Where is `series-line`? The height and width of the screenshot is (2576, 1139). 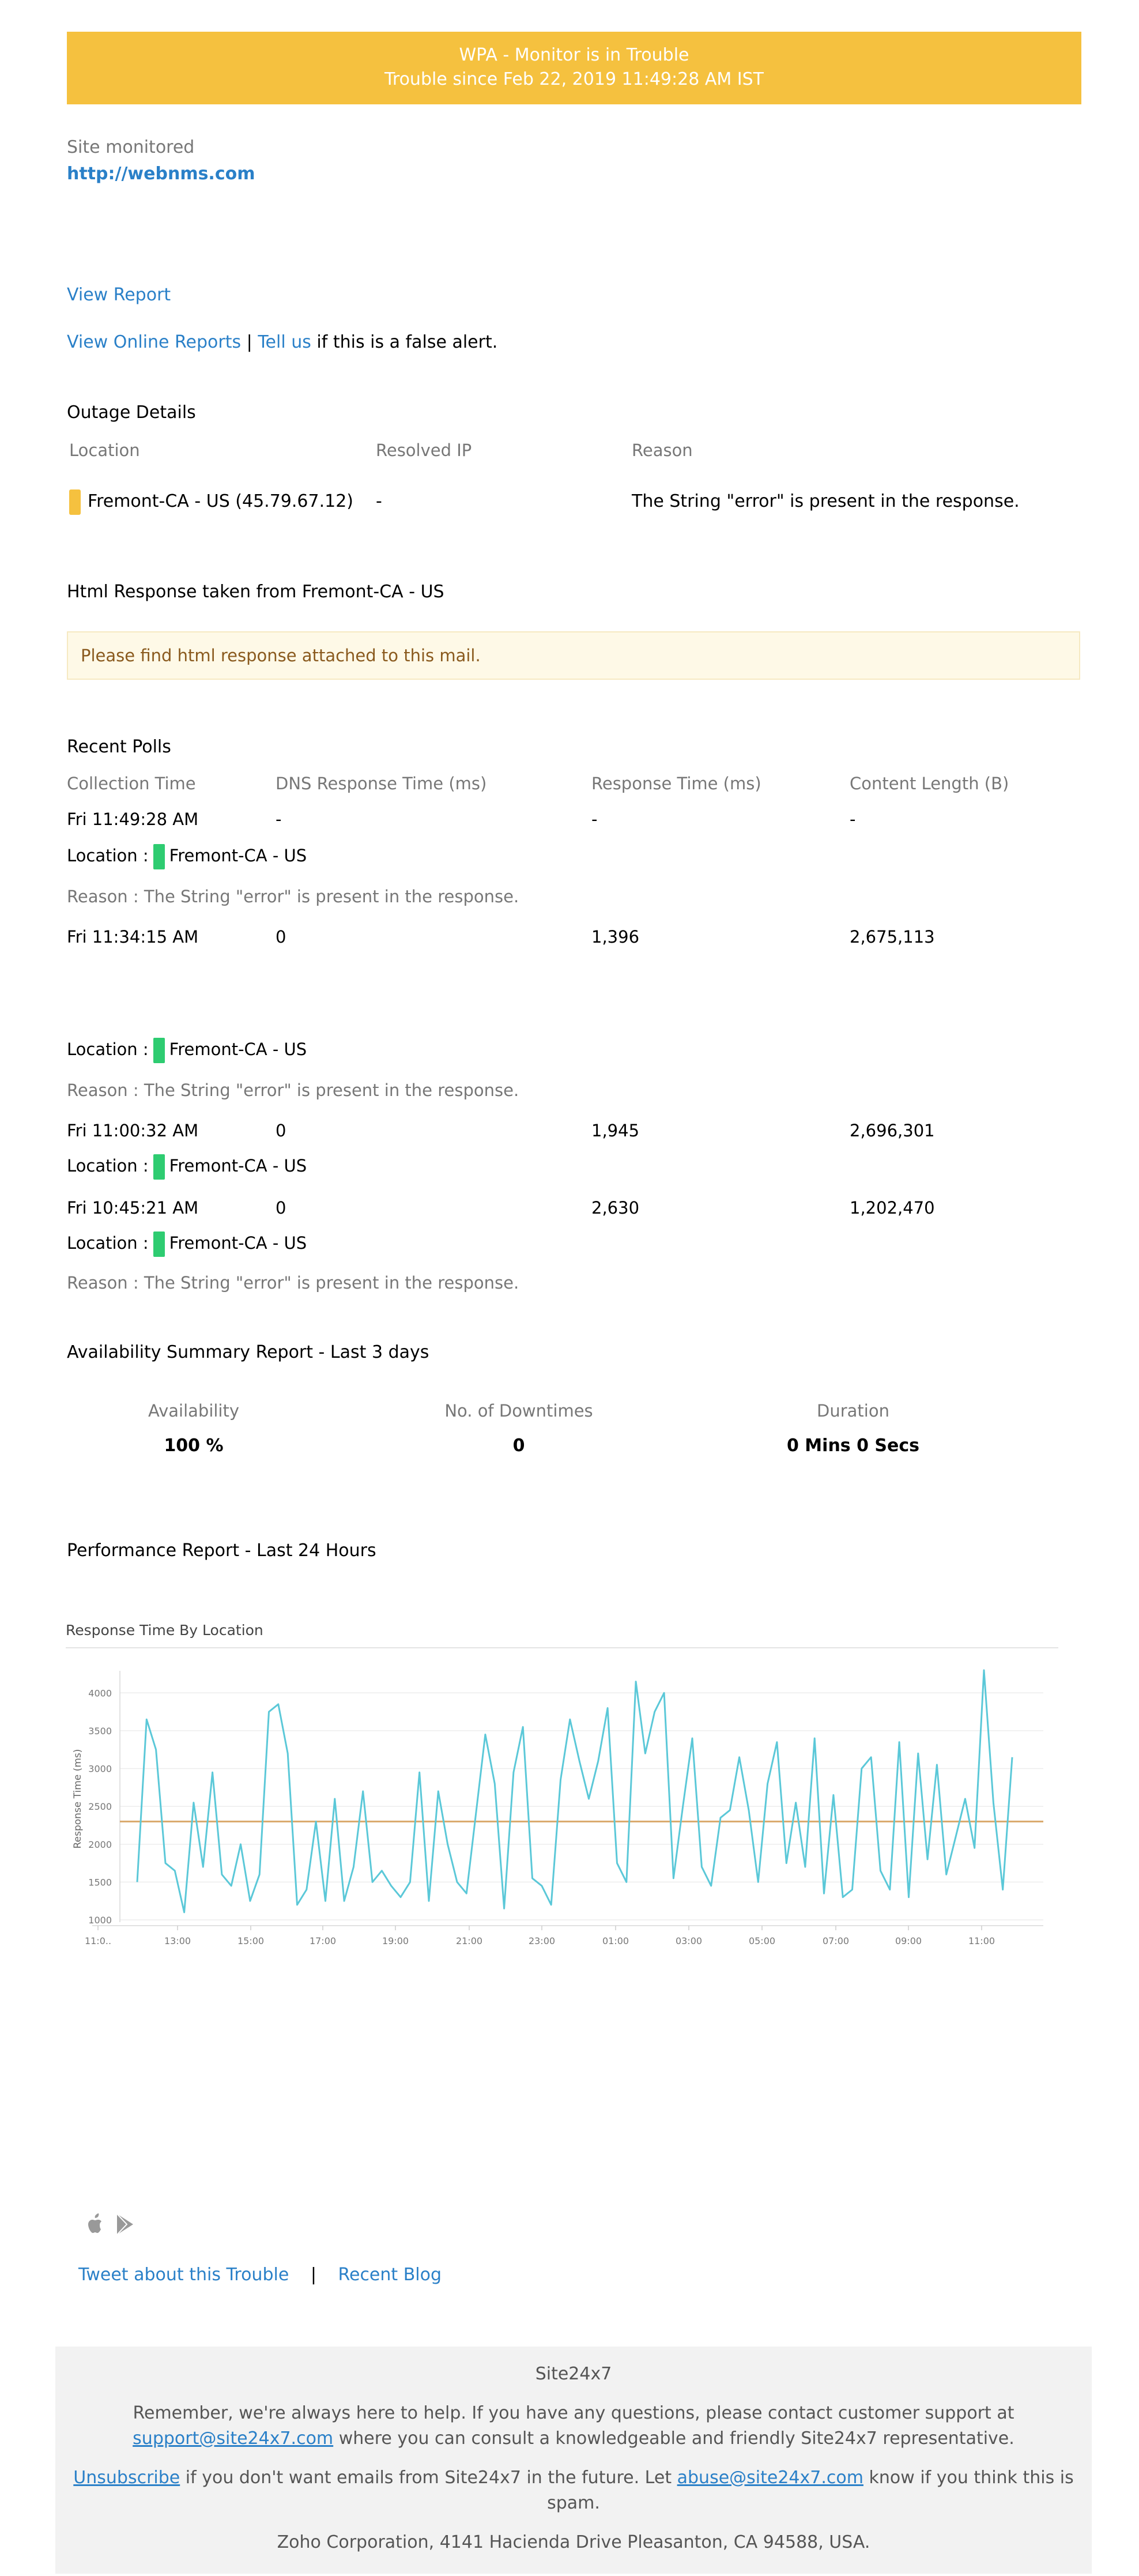
series-line is located at coordinates (574, 1791).